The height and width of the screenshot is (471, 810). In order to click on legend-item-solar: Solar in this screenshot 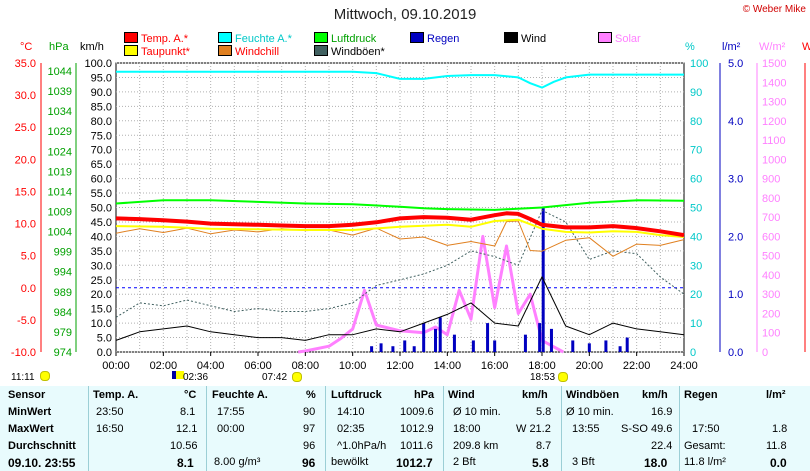, I will do `click(619, 38)`.